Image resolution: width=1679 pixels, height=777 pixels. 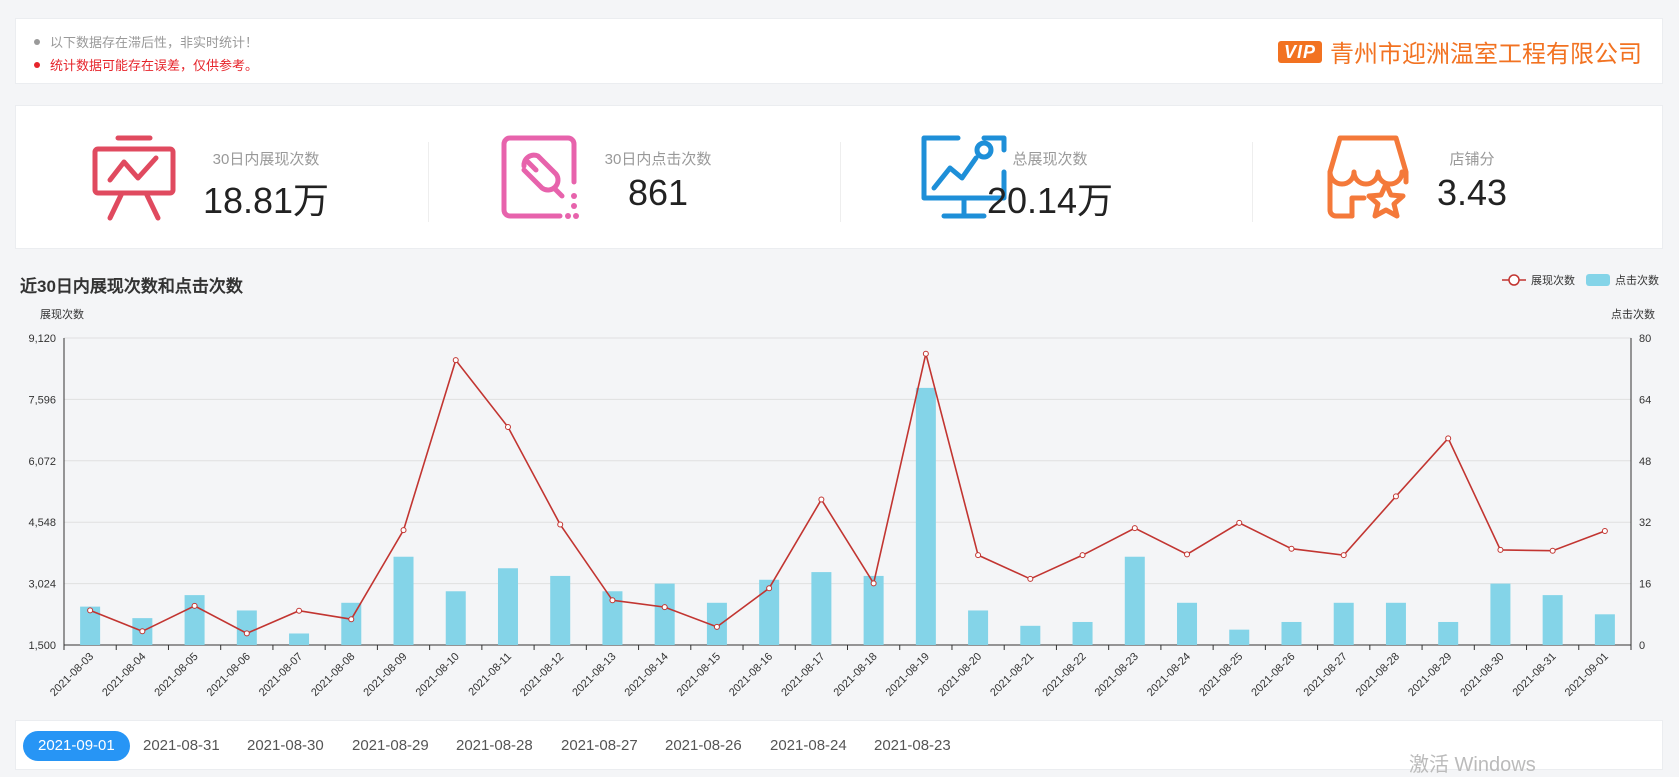 What do you see at coordinates (1046, 178) in the screenshot?
I see `stat-total-impressions: 总展现次数 20.14万` at bounding box center [1046, 178].